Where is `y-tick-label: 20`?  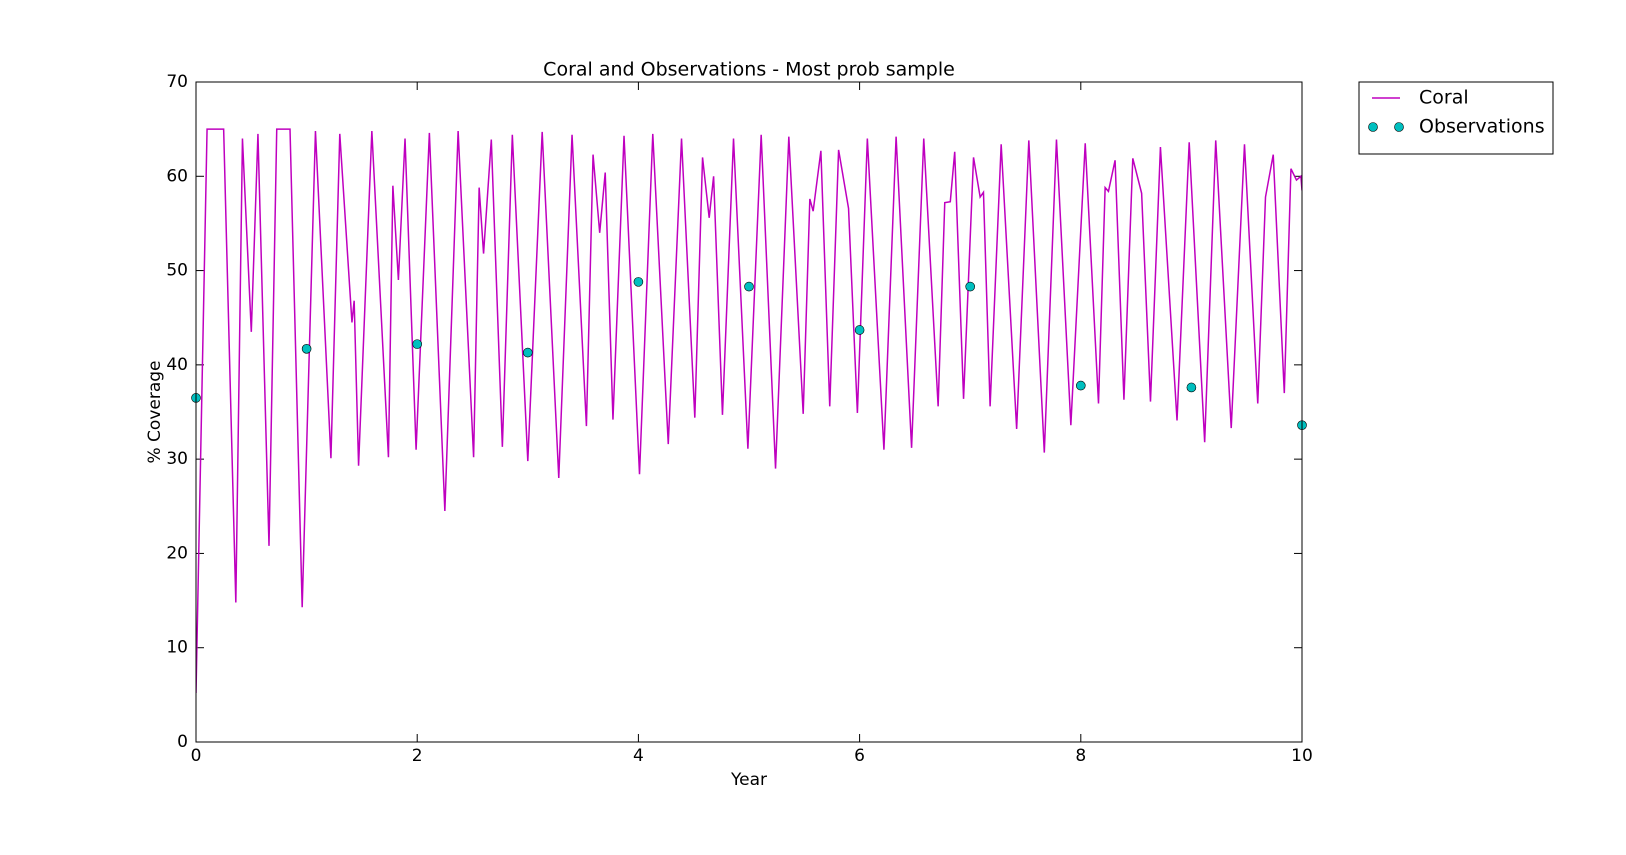
y-tick-label: 20 is located at coordinates (177, 553).